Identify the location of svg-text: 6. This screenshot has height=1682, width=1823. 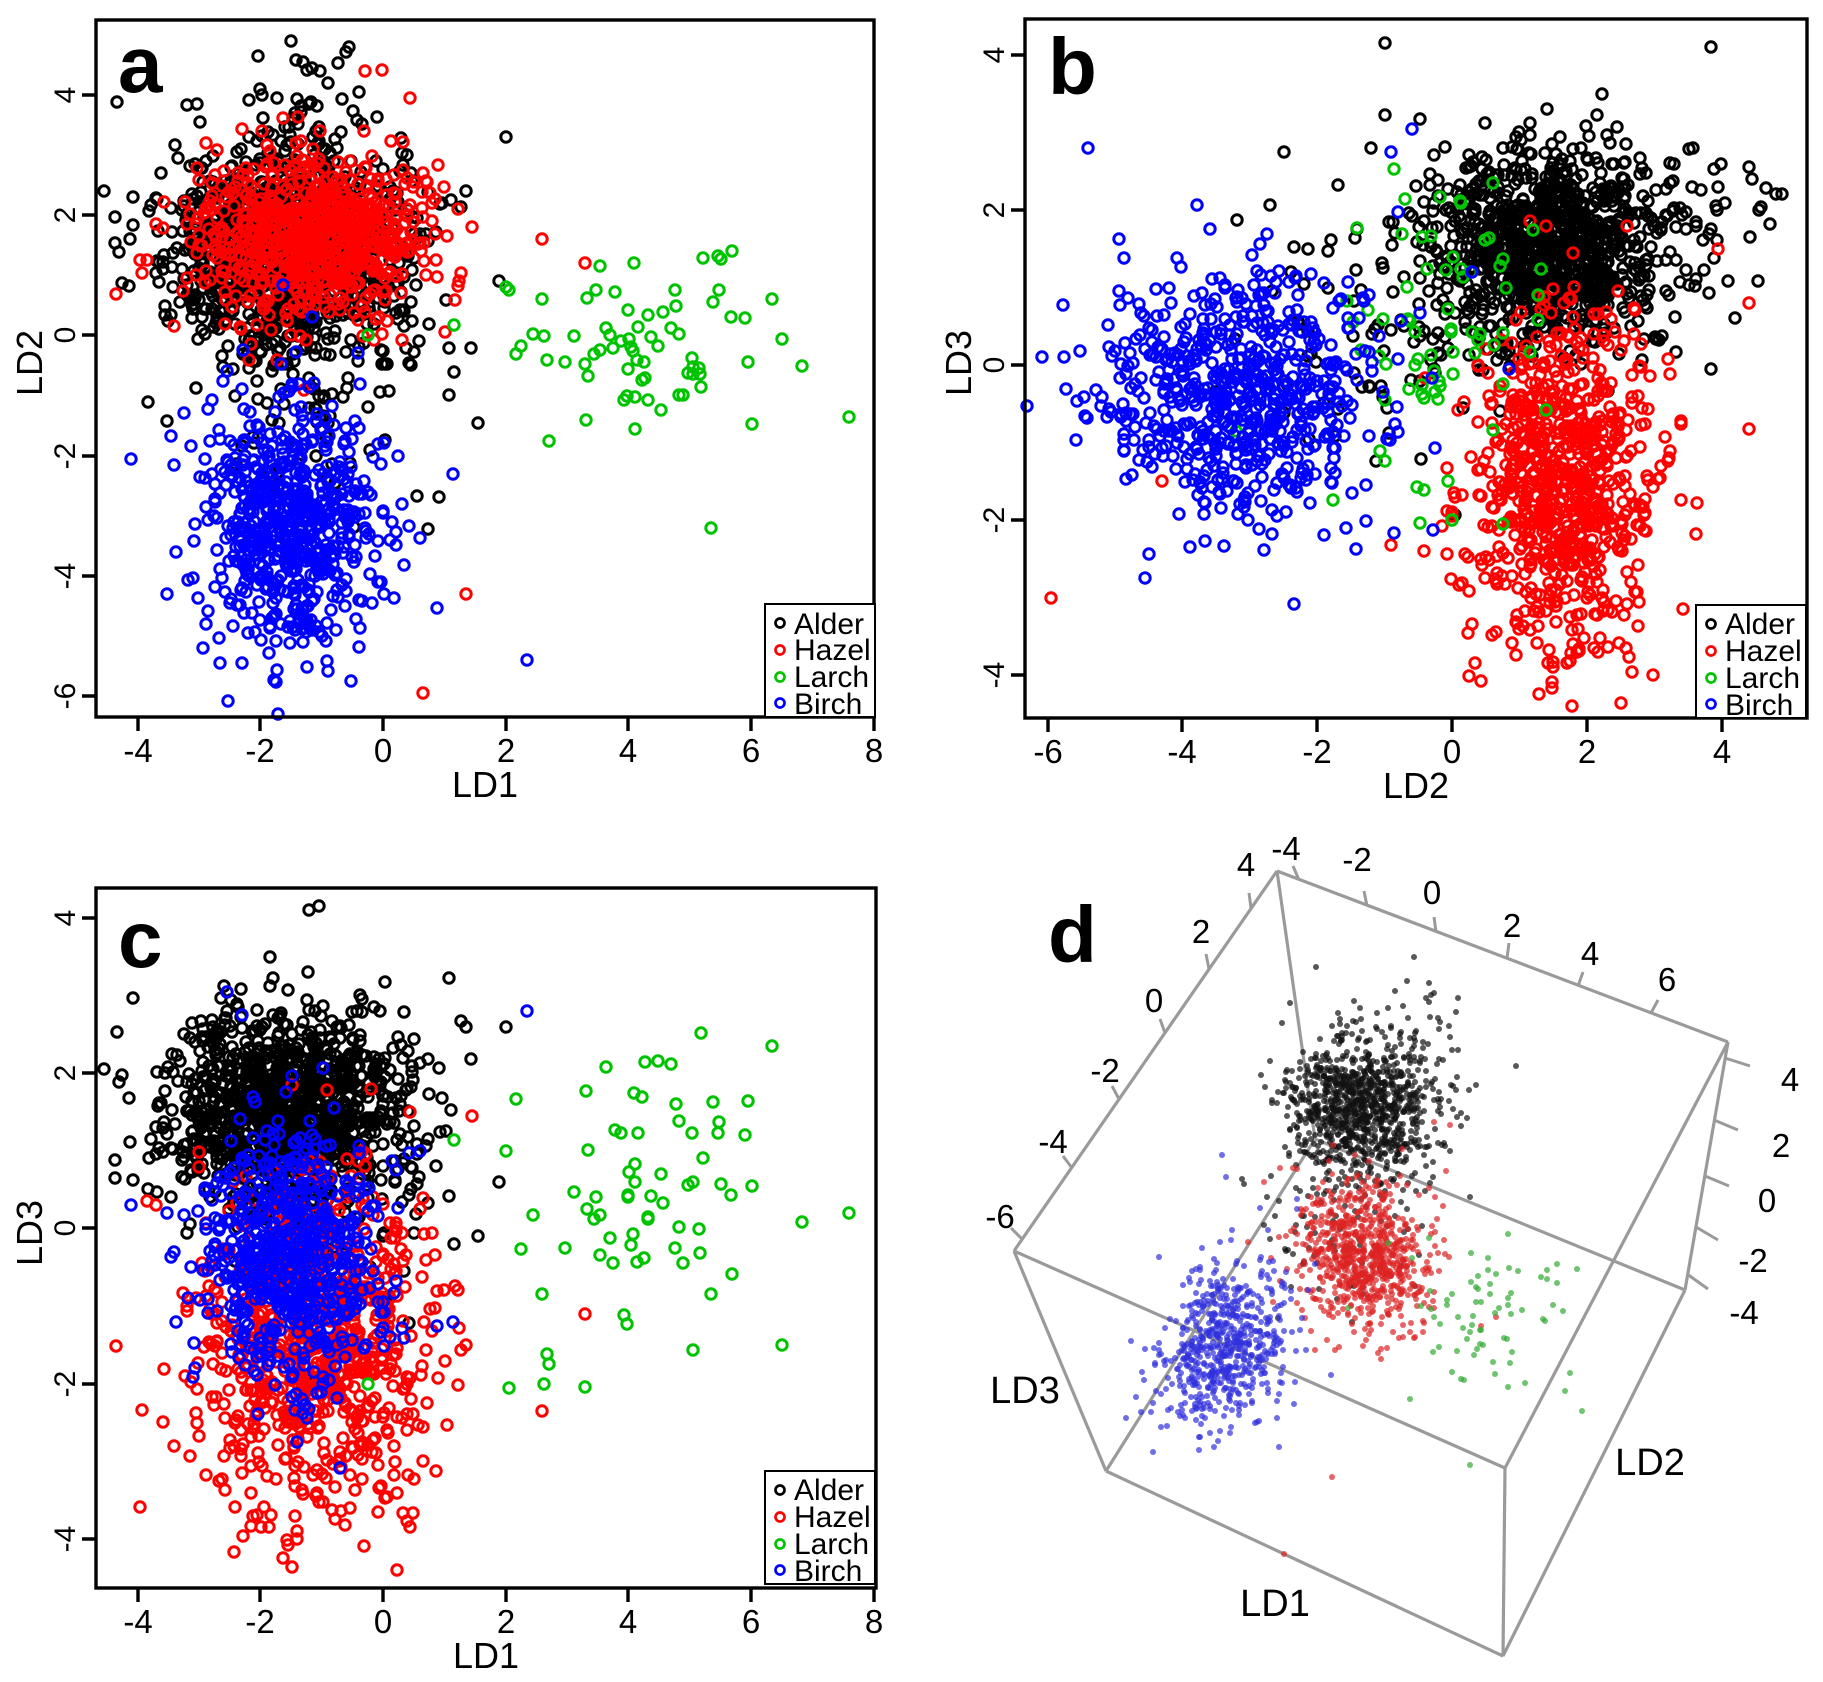
(751, 750).